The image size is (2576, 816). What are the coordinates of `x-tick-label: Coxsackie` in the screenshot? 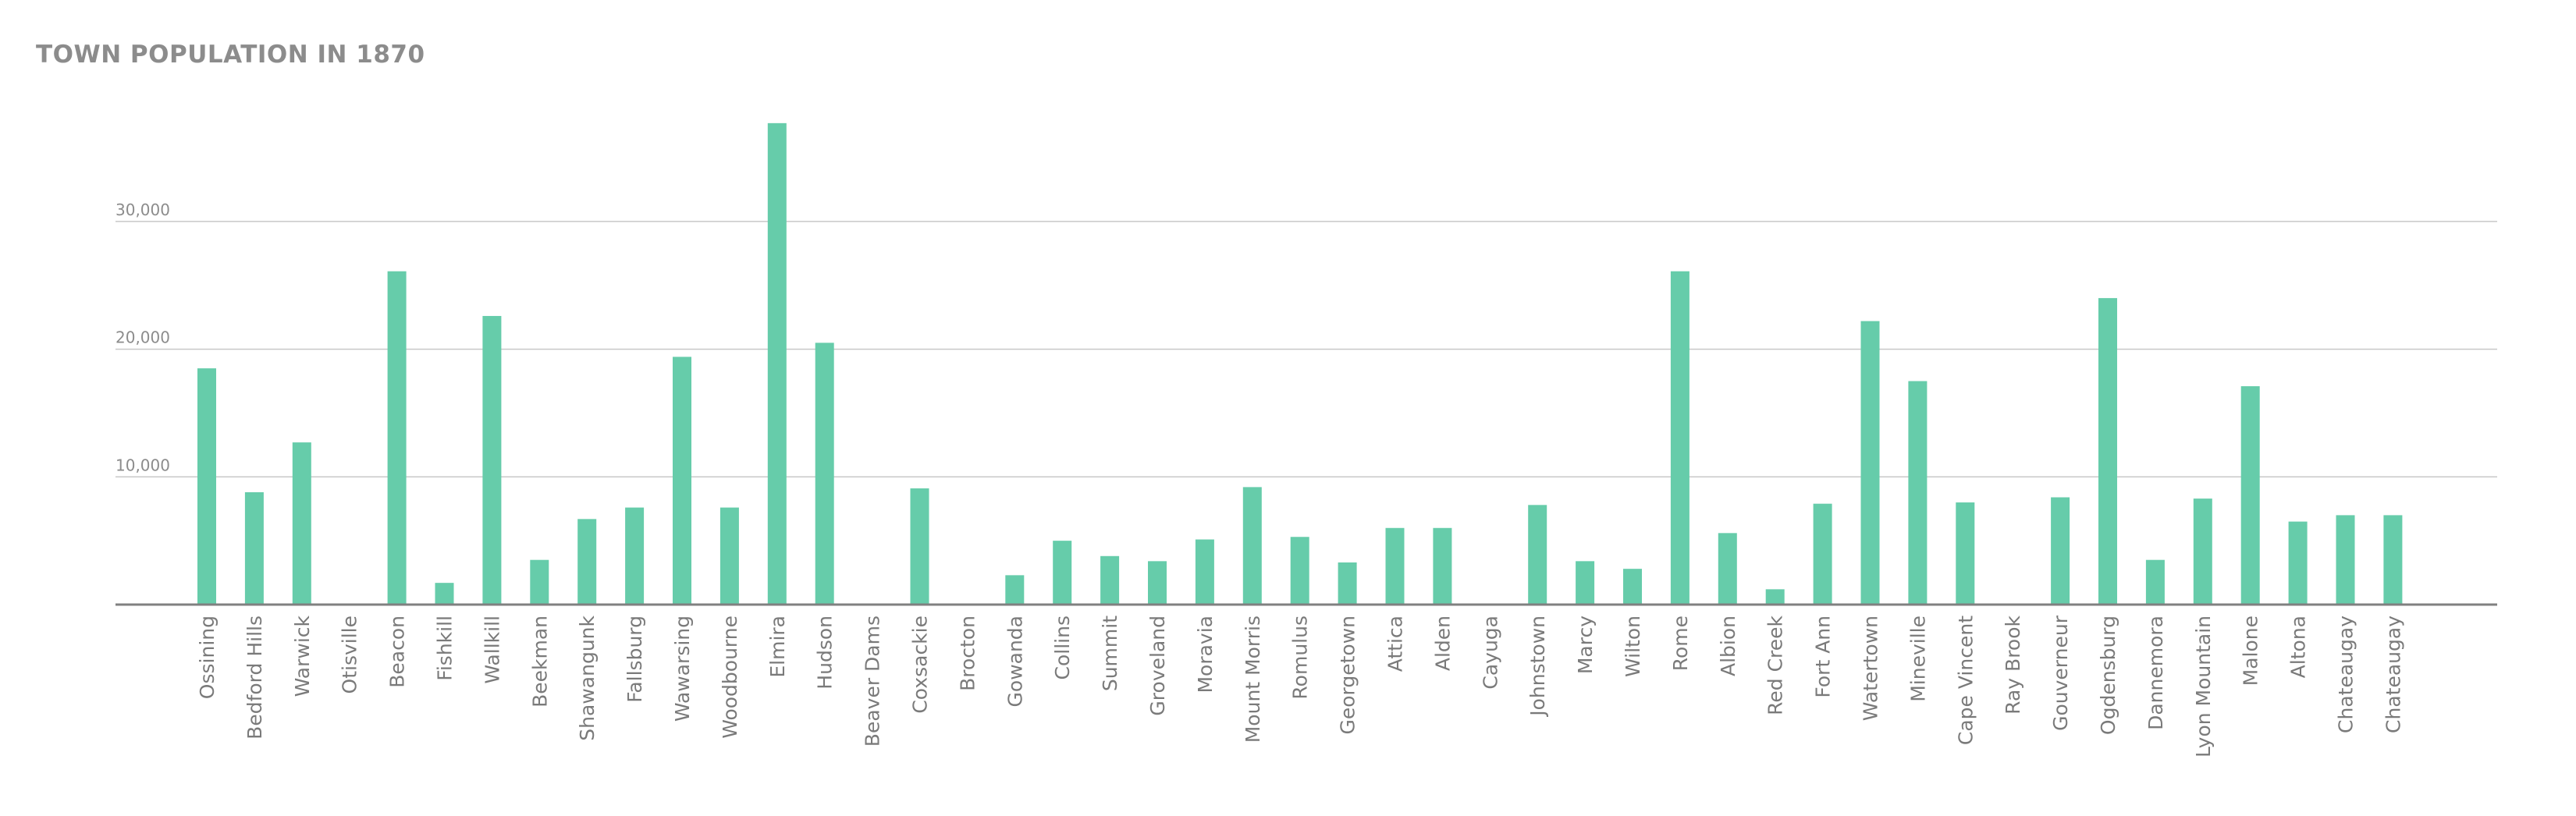 It's located at (921, 665).